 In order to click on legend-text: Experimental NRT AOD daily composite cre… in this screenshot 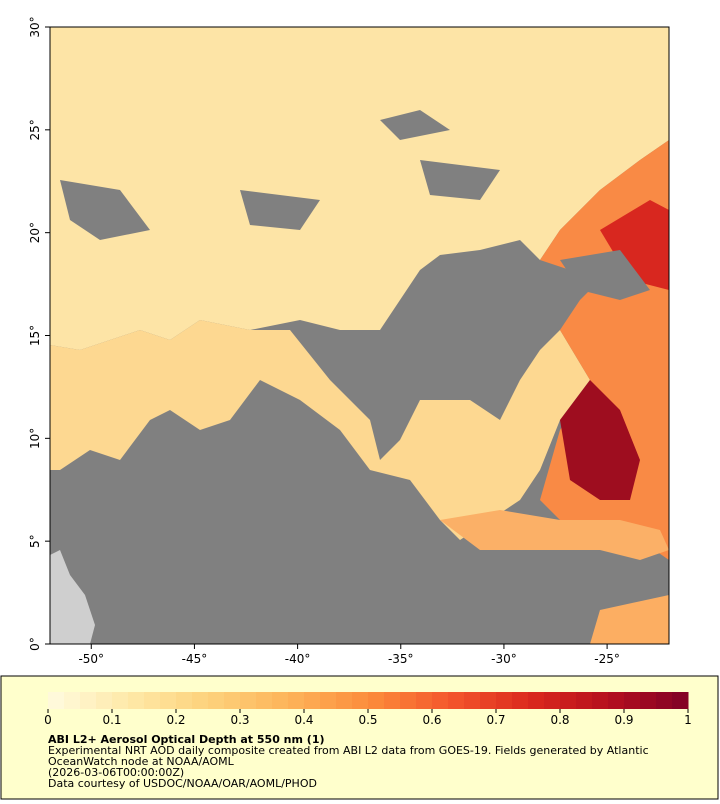, I will do `click(348, 750)`.